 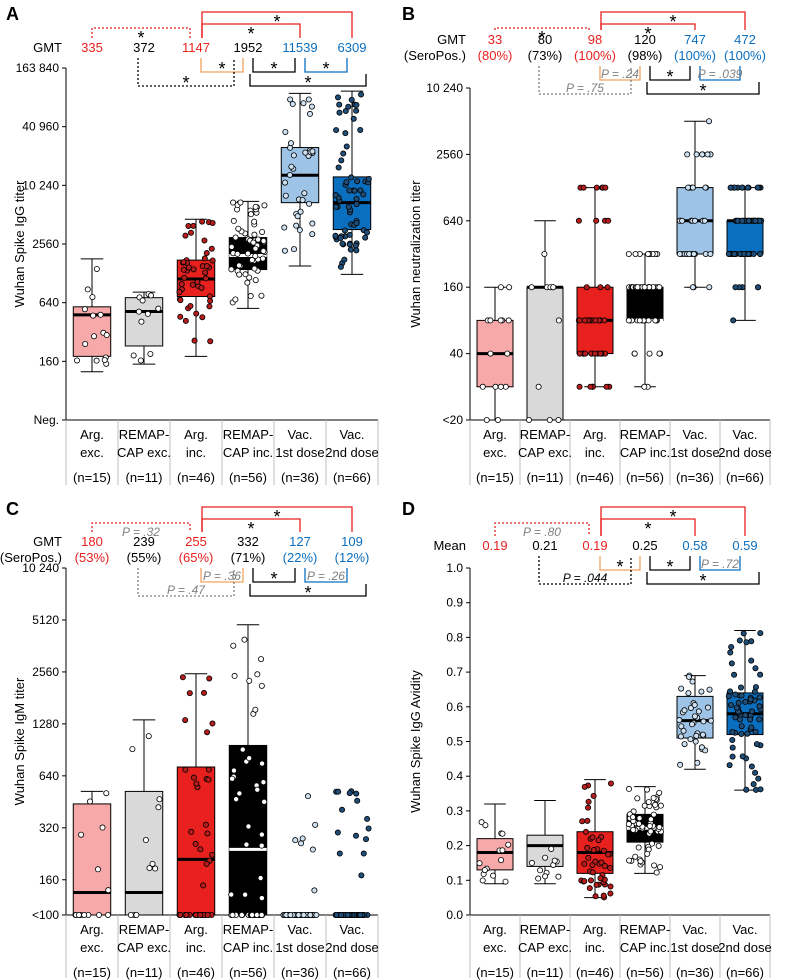 I want to click on header-value: 335, so click(x=92, y=47).